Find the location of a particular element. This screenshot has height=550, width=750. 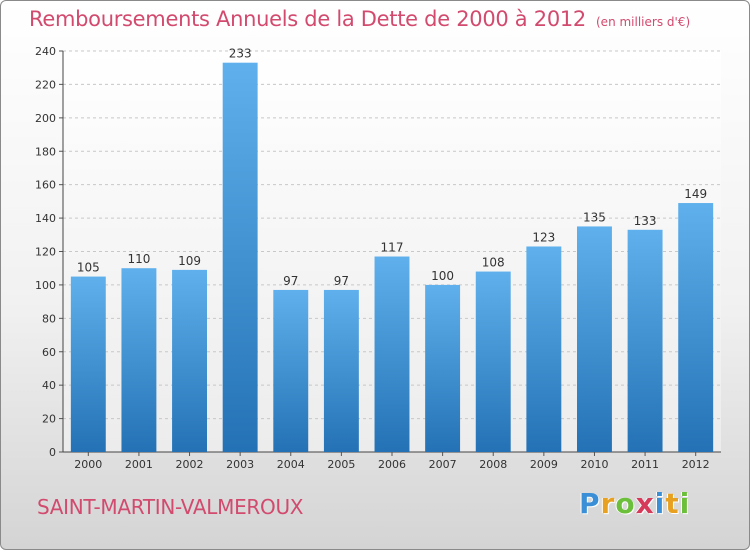

x-tick-label: 2008 is located at coordinates (493, 464).